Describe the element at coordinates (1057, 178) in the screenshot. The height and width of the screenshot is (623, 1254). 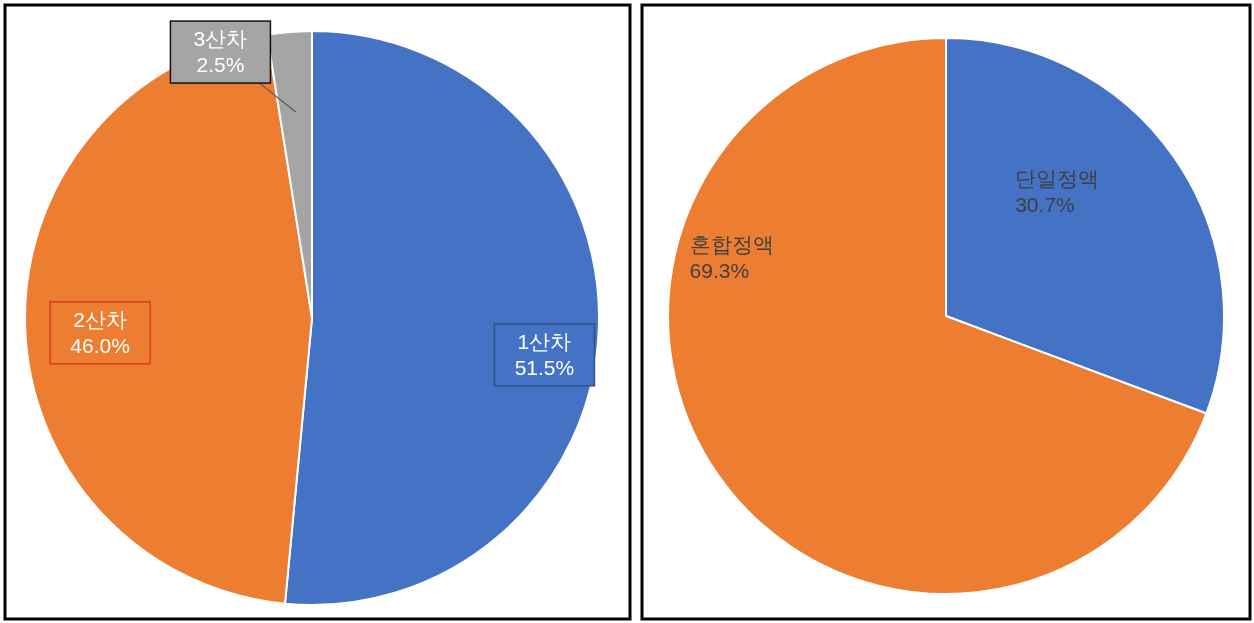
I see `slice-label: 단일정액` at that location.